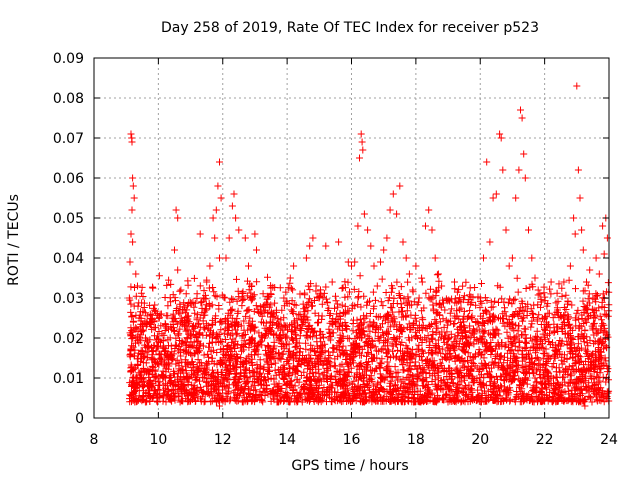 The height and width of the screenshot is (480, 640). I want to click on y-tick-label: 0.08, so click(68, 99).